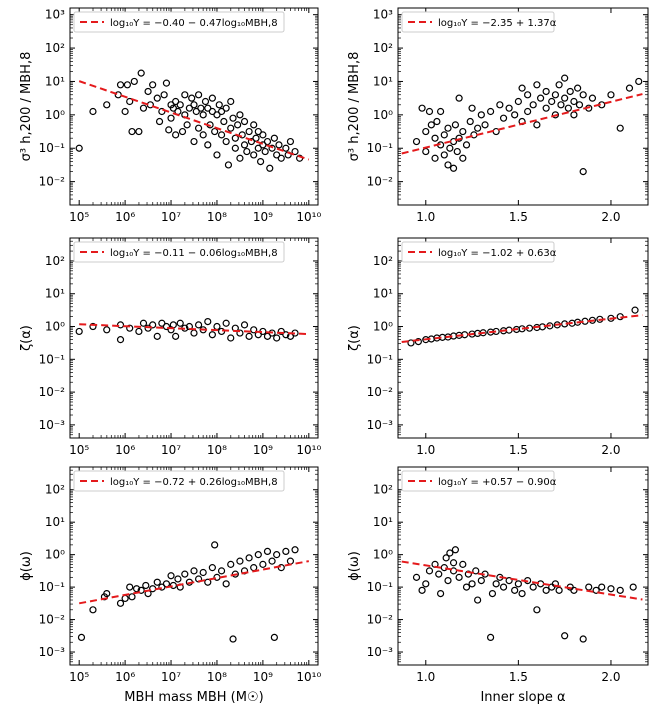 The image size is (664, 710). I want to click on x-axis-label: Inner slope α, so click(522, 697).